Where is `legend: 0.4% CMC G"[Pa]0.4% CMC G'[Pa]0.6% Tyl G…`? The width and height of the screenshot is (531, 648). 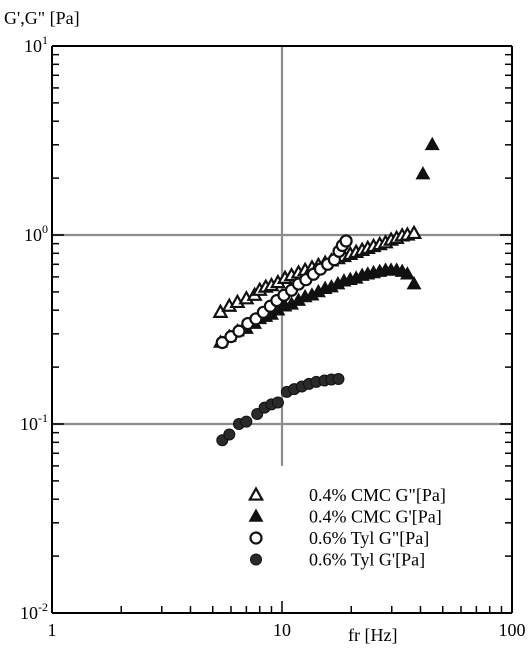 legend: 0.4% CMC G"[Pa]0.4% CMC G'[Pa]0.6% Tyl G… is located at coordinates (346, 527).